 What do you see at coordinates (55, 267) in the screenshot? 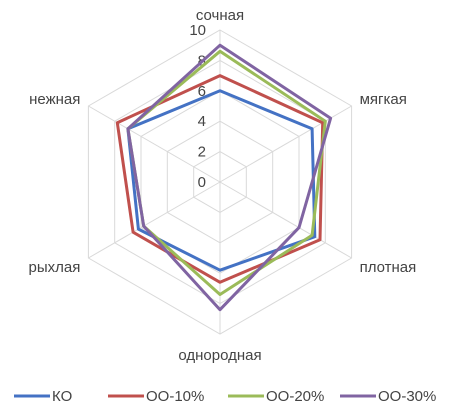
I see `axis-label-4: рыхлая` at bounding box center [55, 267].